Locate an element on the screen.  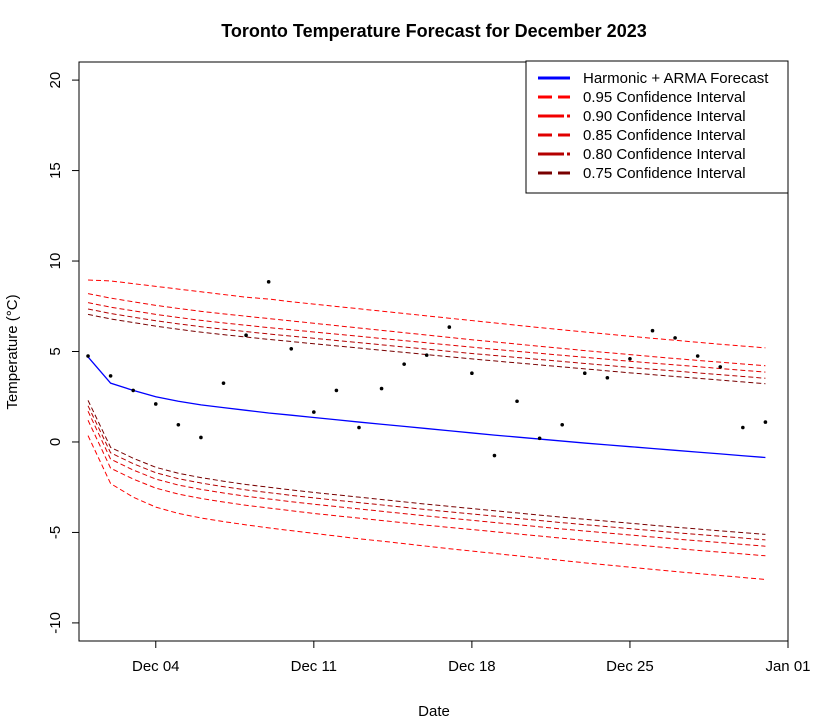
legend-label: 0.80 Confidence Interval is located at coordinates (664, 154).